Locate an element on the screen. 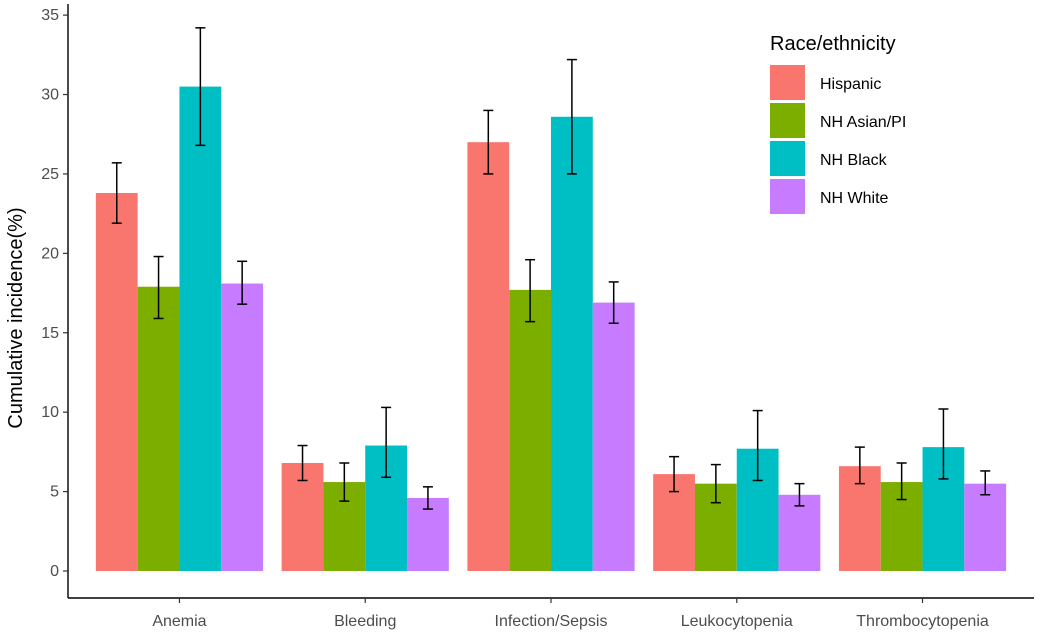  legend-label: NH Asian/PI is located at coordinates (863, 122).